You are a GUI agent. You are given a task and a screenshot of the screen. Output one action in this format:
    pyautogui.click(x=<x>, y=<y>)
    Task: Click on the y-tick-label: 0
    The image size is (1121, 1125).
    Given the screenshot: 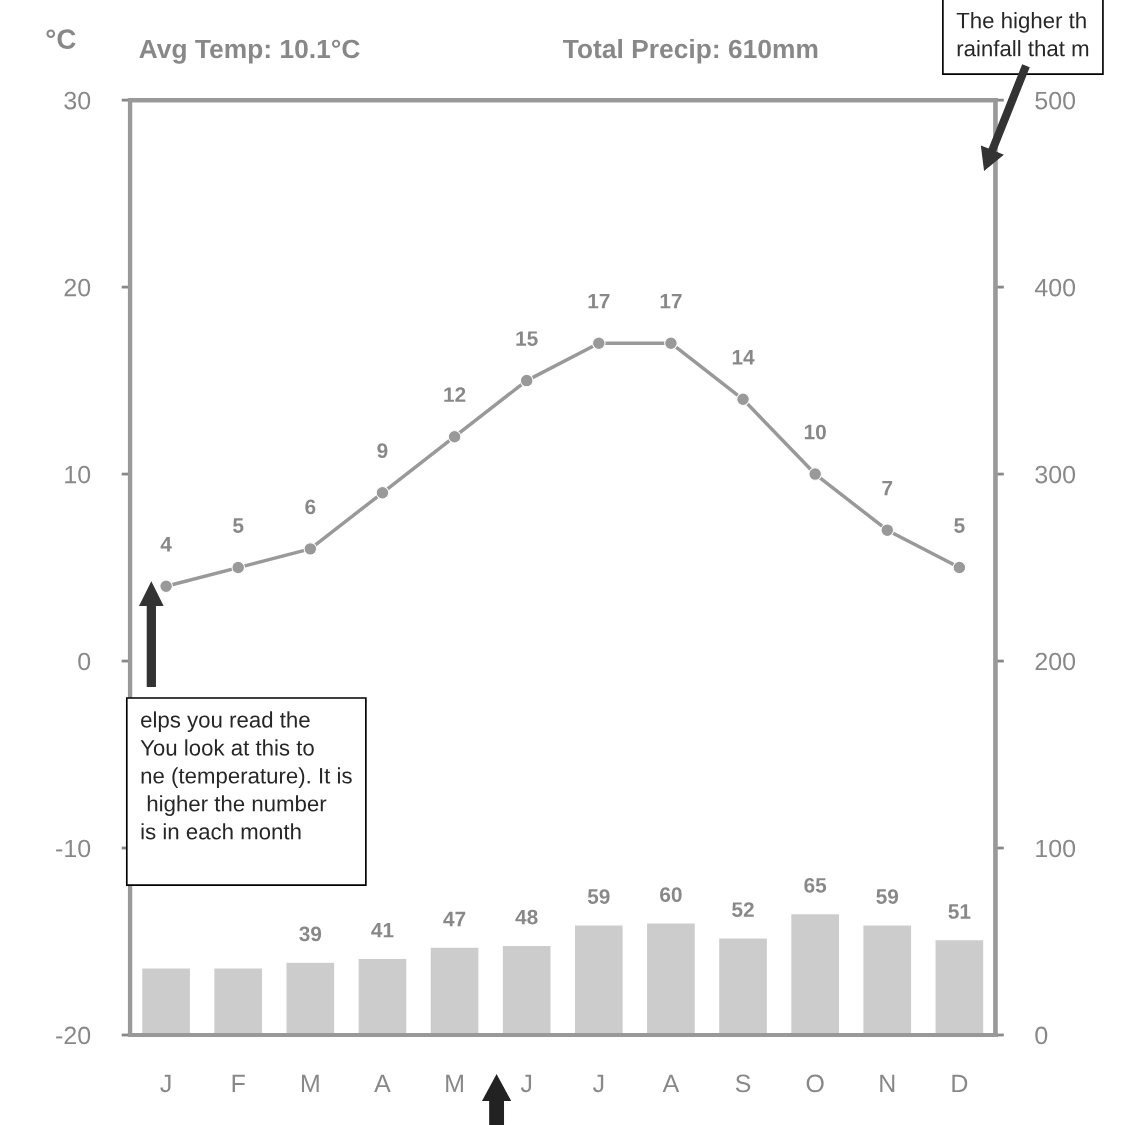 What is the action you would take?
    pyautogui.click(x=84, y=661)
    